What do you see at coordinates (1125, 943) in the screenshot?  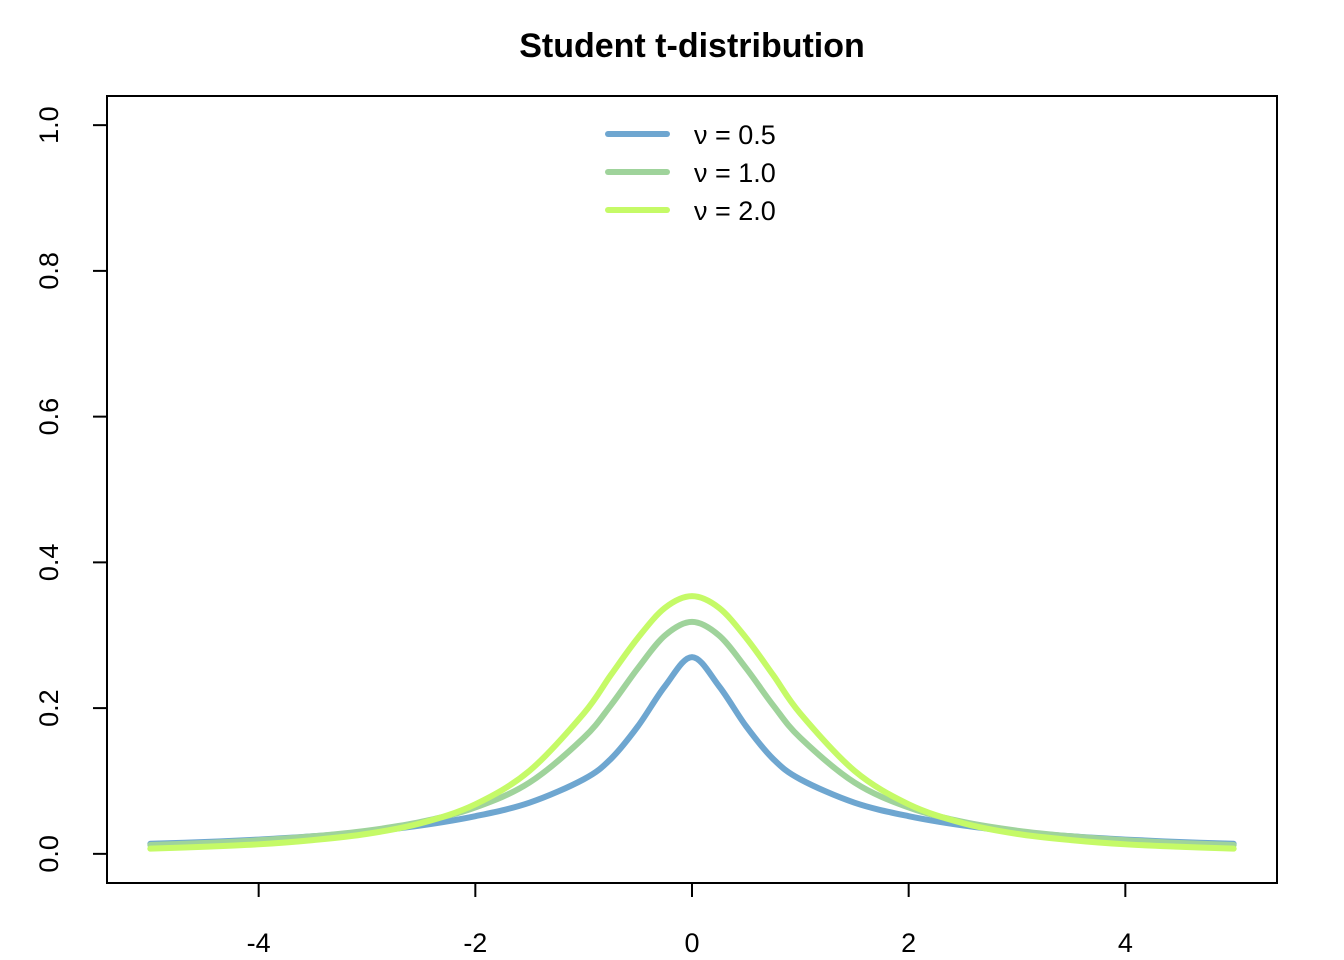 I see `x-tick-label: 4` at bounding box center [1125, 943].